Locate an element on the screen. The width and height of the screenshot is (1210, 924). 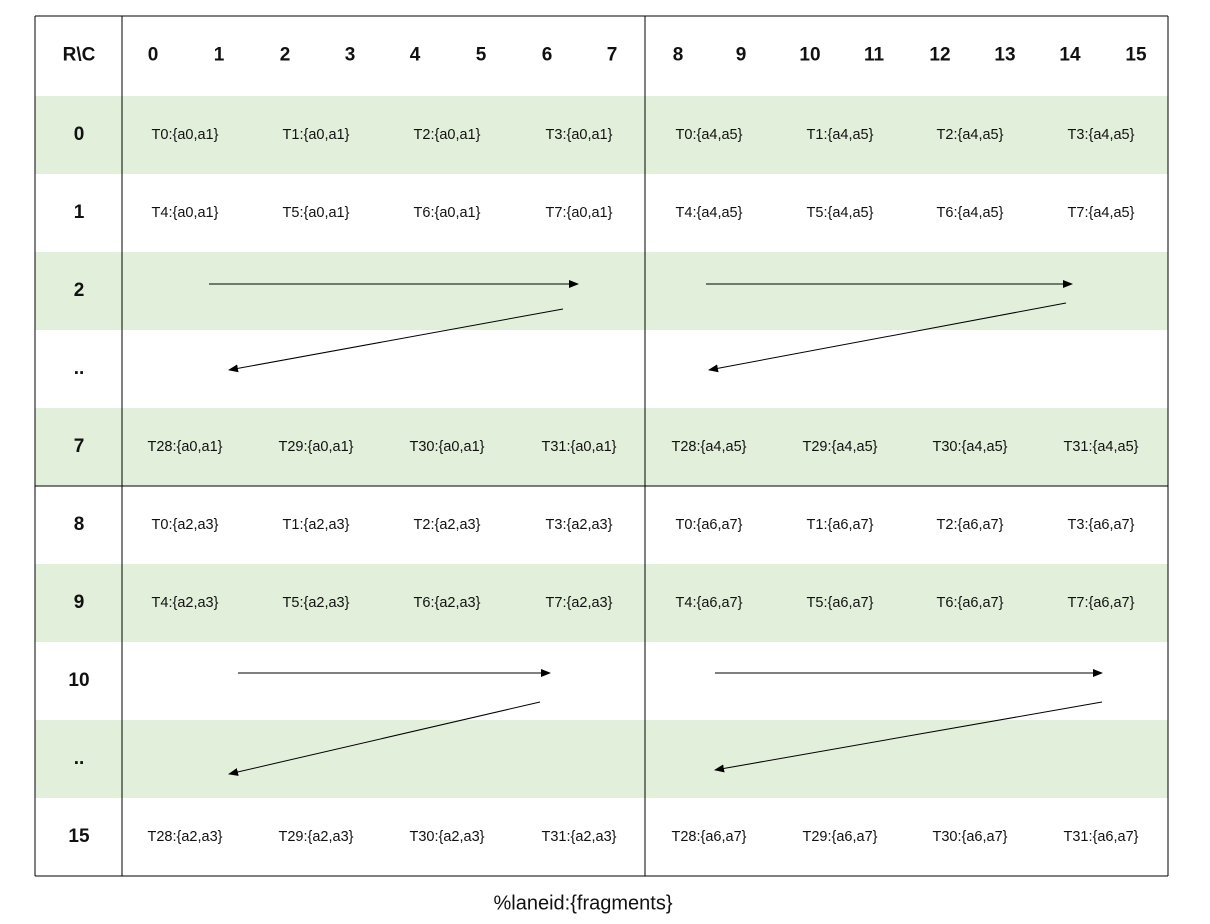
column-header: 15 is located at coordinates (1136, 55).